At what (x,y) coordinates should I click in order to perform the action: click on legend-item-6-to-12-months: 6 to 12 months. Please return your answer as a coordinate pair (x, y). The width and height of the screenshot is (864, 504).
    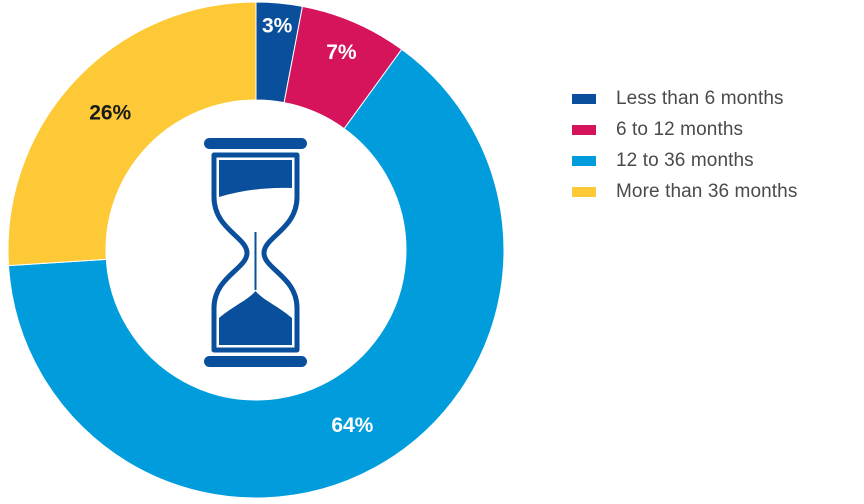
    Looking at the image, I should click on (684, 130).